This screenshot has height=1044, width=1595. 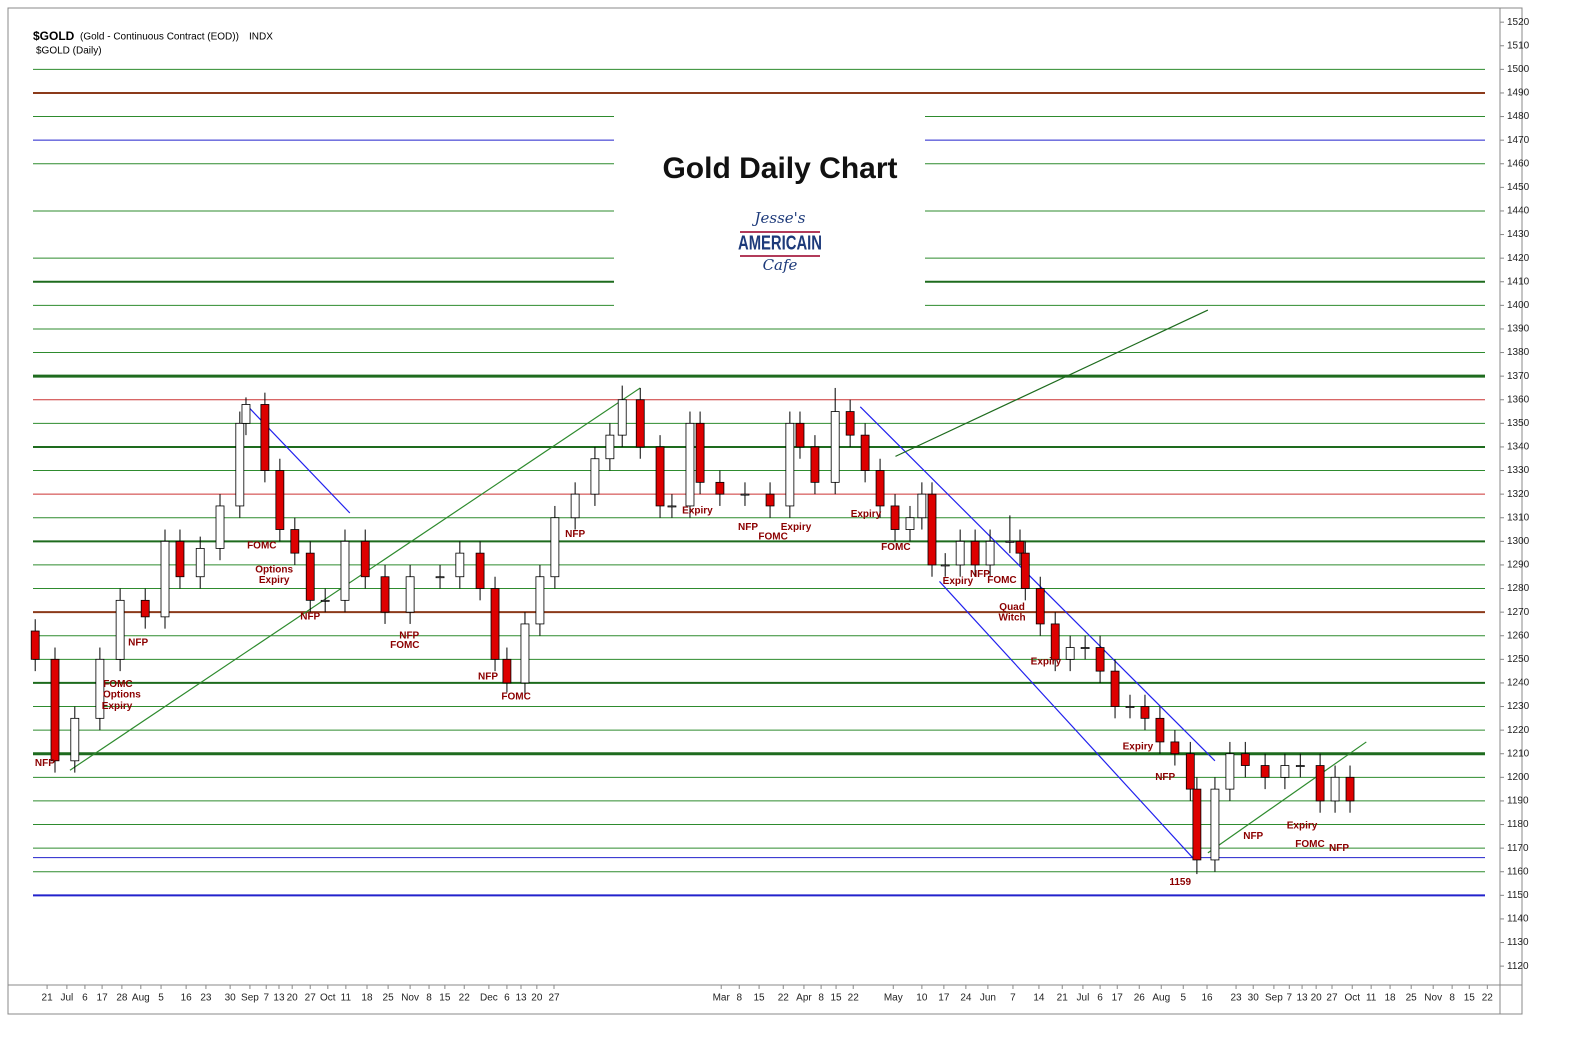 What do you see at coordinates (261, 37) in the screenshot?
I see `exchange: INDX` at bounding box center [261, 37].